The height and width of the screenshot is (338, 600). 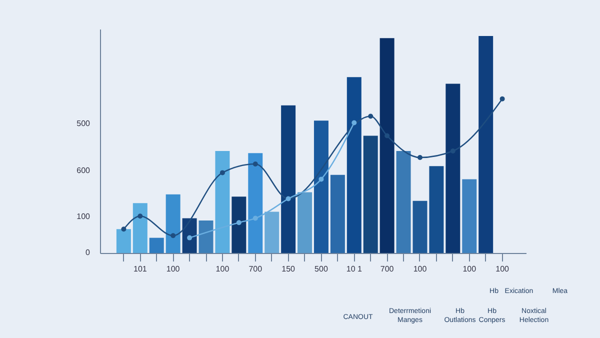 What do you see at coordinates (83, 216) in the screenshot?
I see `text: 100` at bounding box center [83, 216].